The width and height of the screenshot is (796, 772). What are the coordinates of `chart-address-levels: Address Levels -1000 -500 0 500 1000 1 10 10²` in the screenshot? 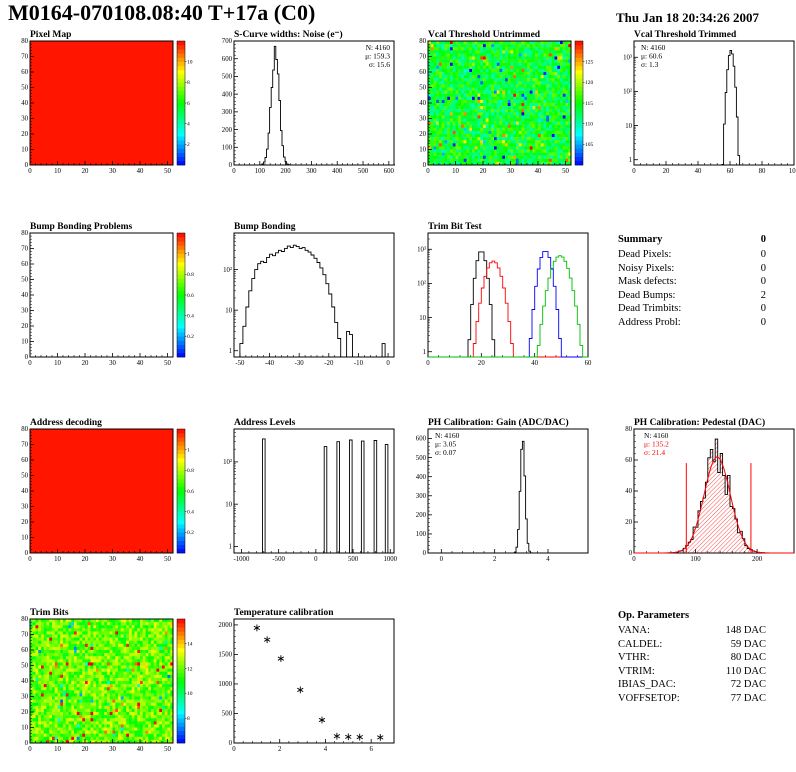 It's located at (306, 492).